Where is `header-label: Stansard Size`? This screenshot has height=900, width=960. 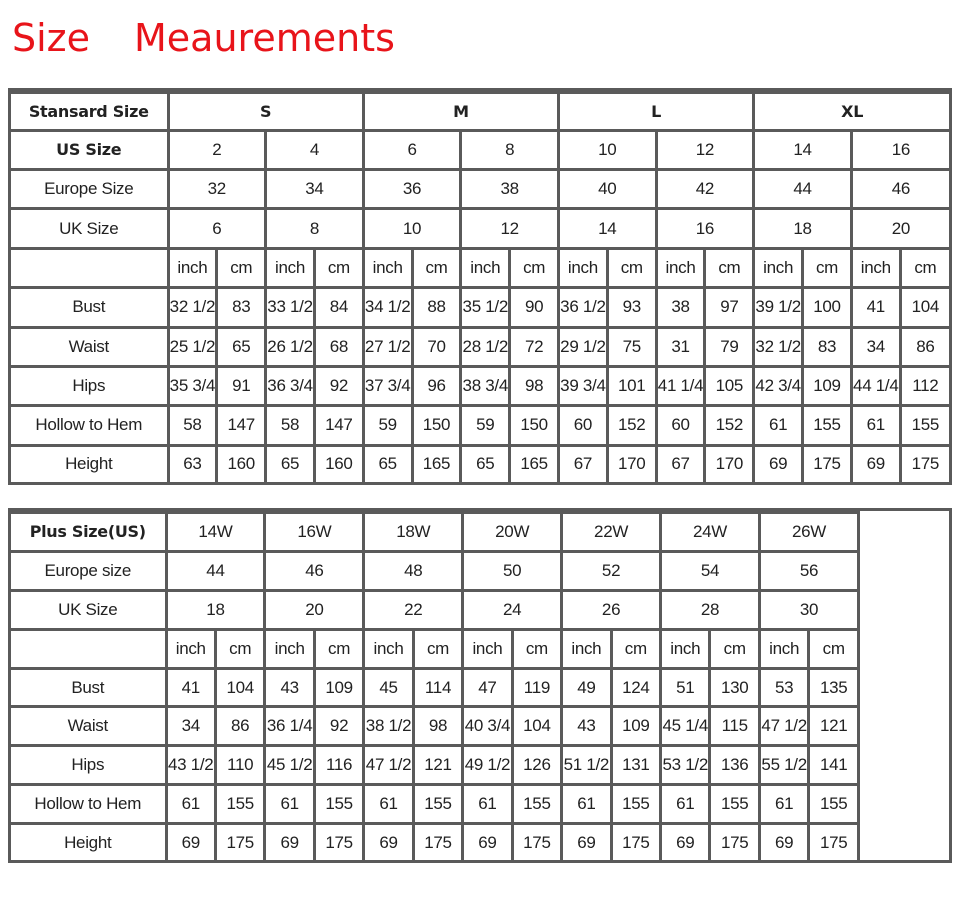
header-label: Stansard Size is located at coordinates (90, 111).